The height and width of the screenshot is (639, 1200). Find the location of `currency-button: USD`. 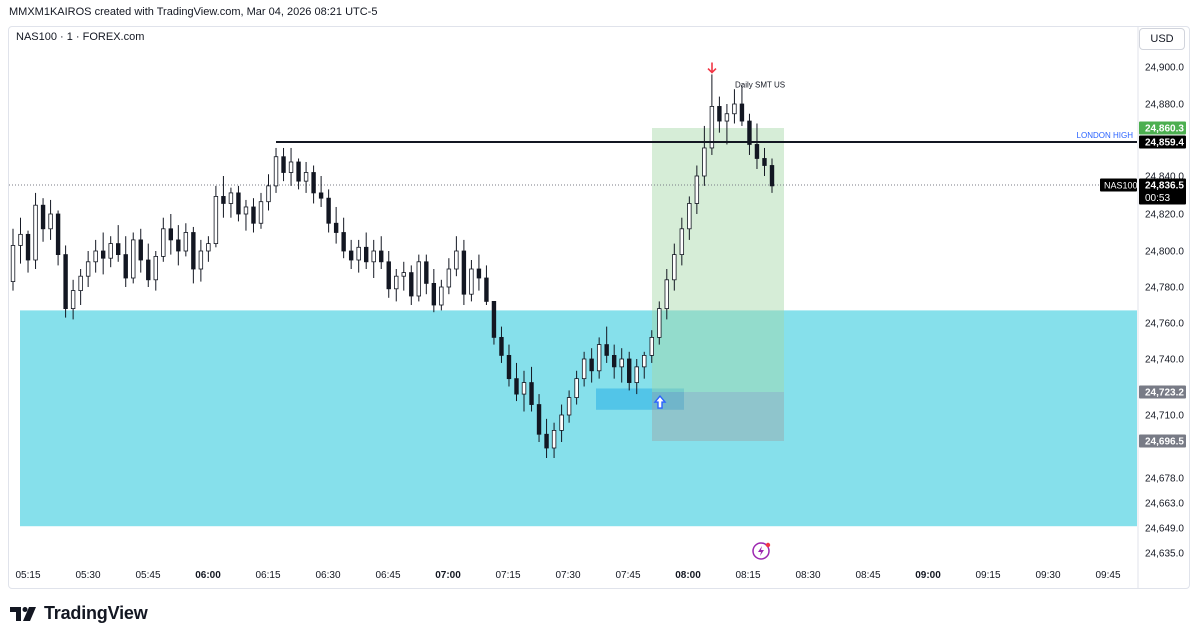

currency-button: USD is located at coordinates (1162, 39).